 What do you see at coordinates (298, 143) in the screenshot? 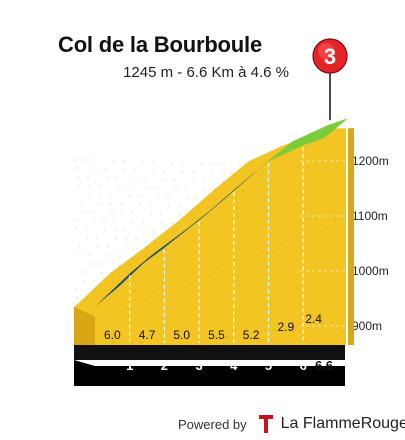
I see `road-segment` at bounding box center [298, 143].